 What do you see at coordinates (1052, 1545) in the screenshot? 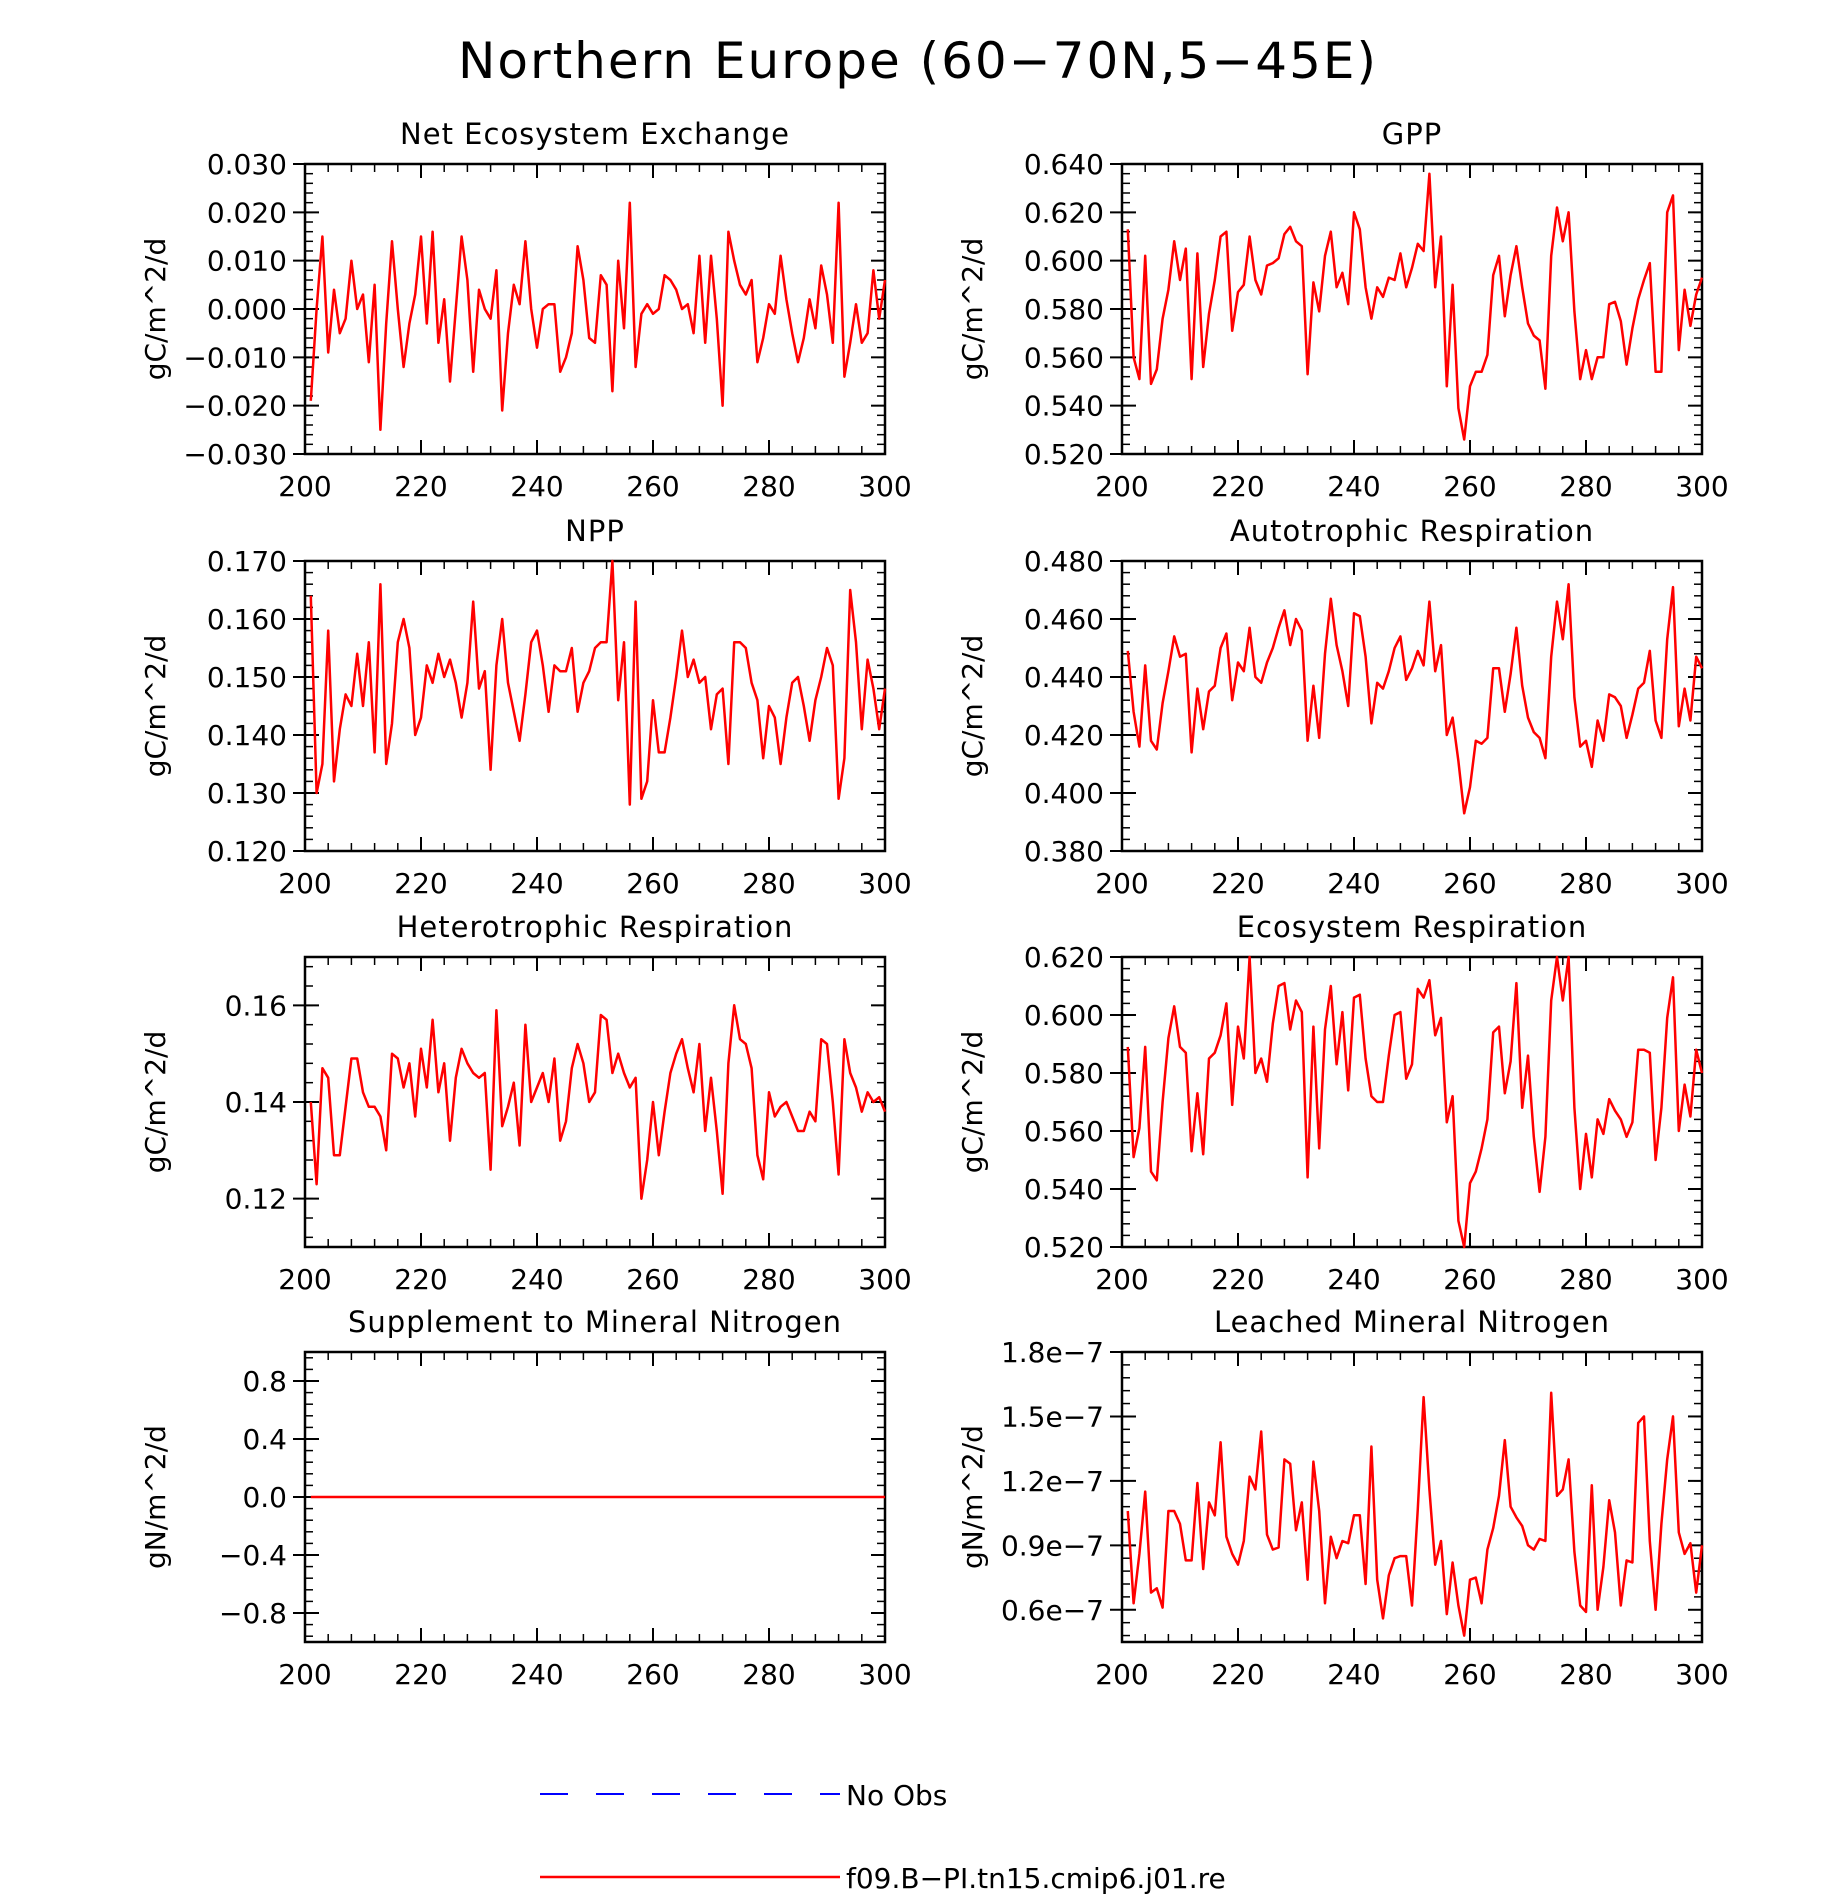
I see `y-tick-label: 0.9e−7` at bounding box center [1052, 1545].